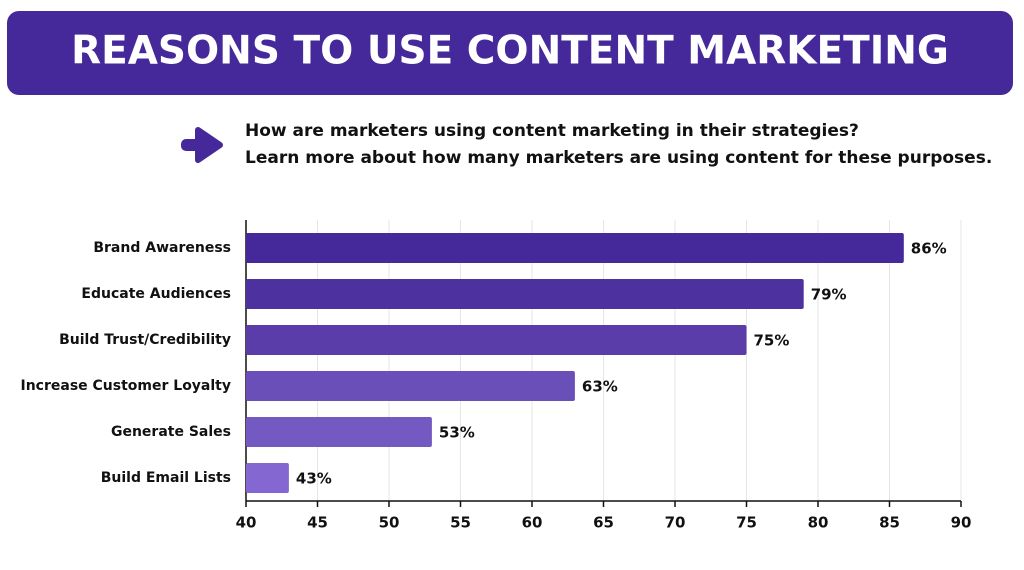  Describe the element at coordinates (162, 248) in the screenshot. I see `y-tick-label: Brand Awareness` at that location.